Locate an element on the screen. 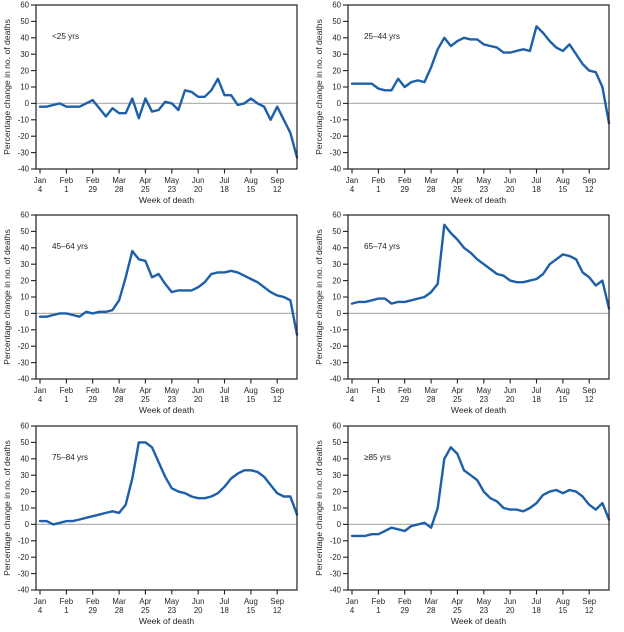 This screenshot has width=624, height=632. age-group-label: 45–64 yrs is located at coordinates (70, 246).